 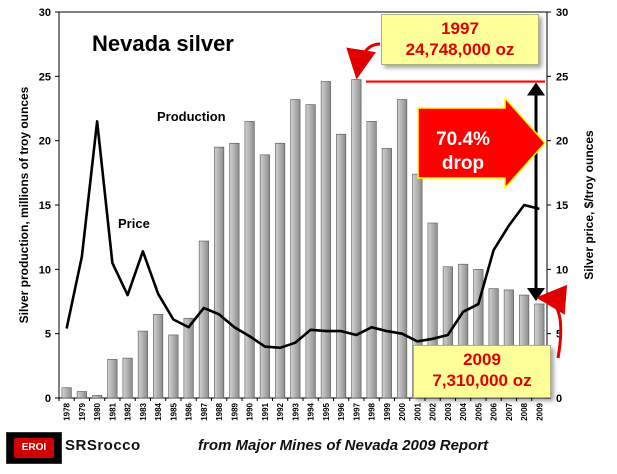 I want to click on drop-block-arrow, so click(x=481, y=143).